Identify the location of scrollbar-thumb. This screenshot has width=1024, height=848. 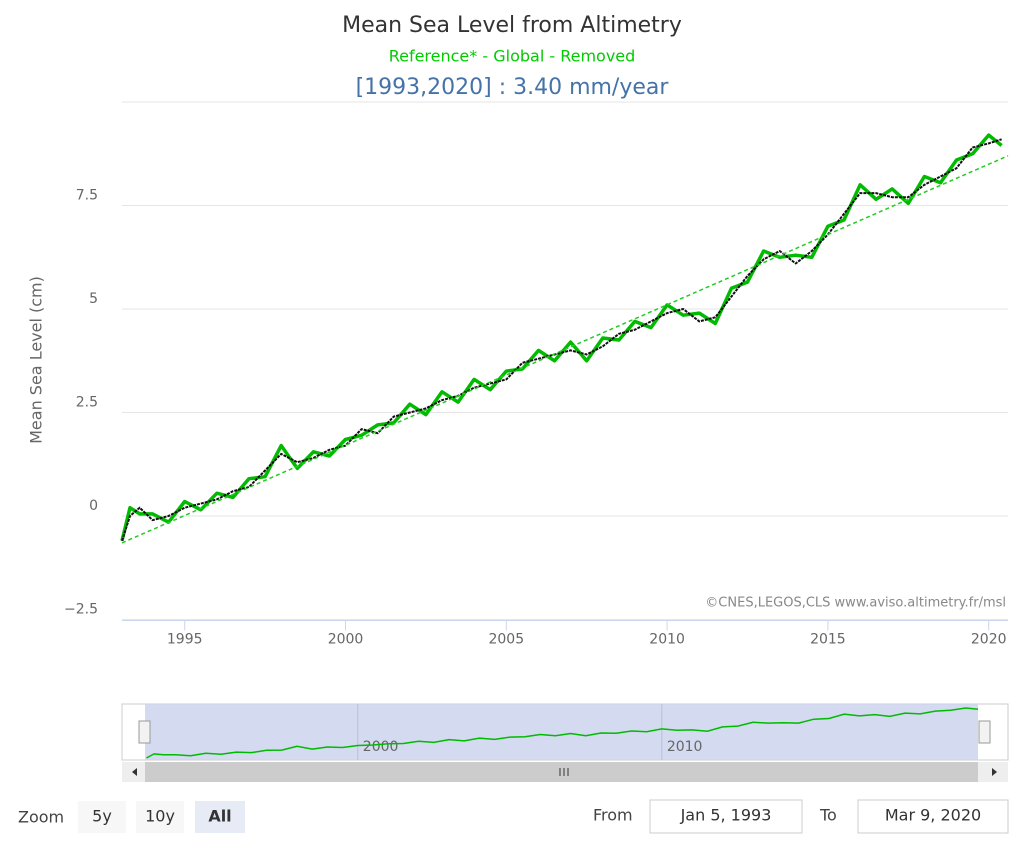
(561, 772).